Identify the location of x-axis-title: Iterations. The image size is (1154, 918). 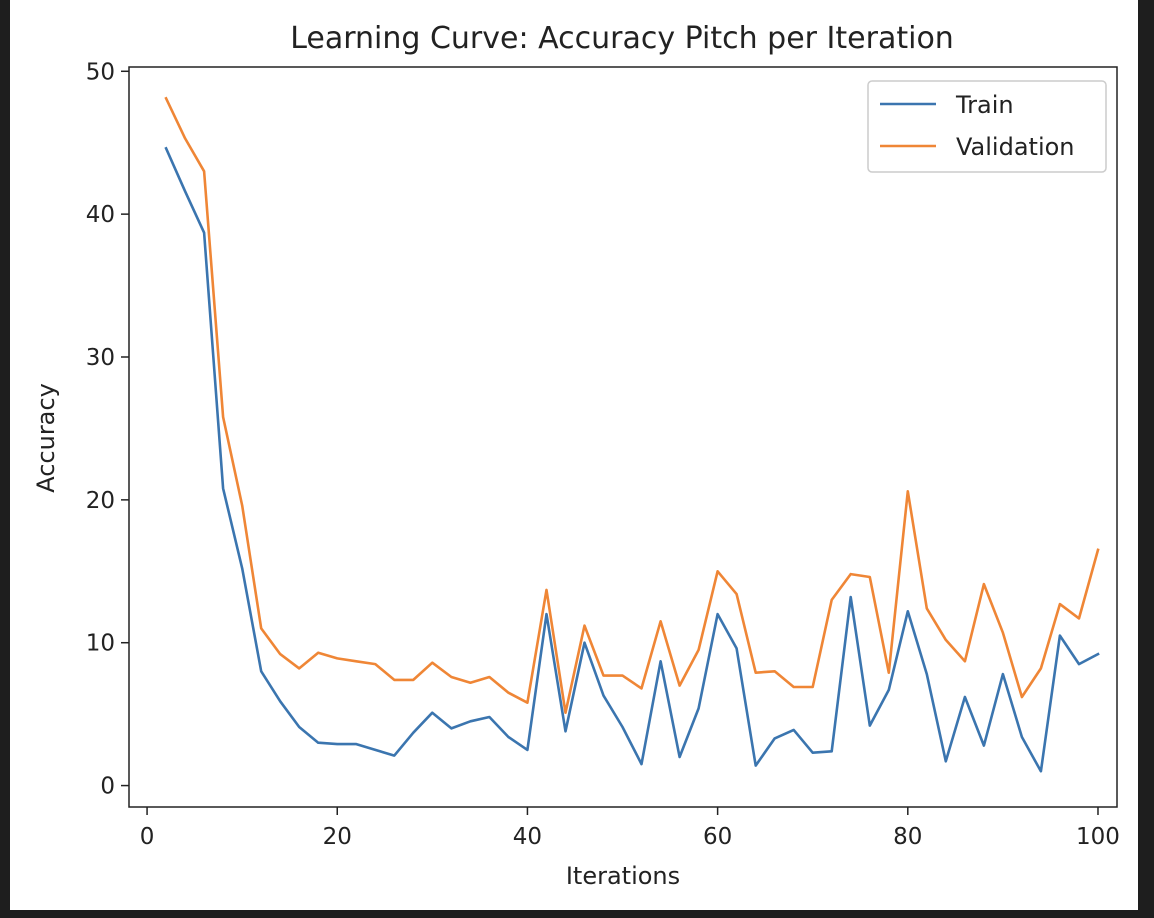
(623, 876).